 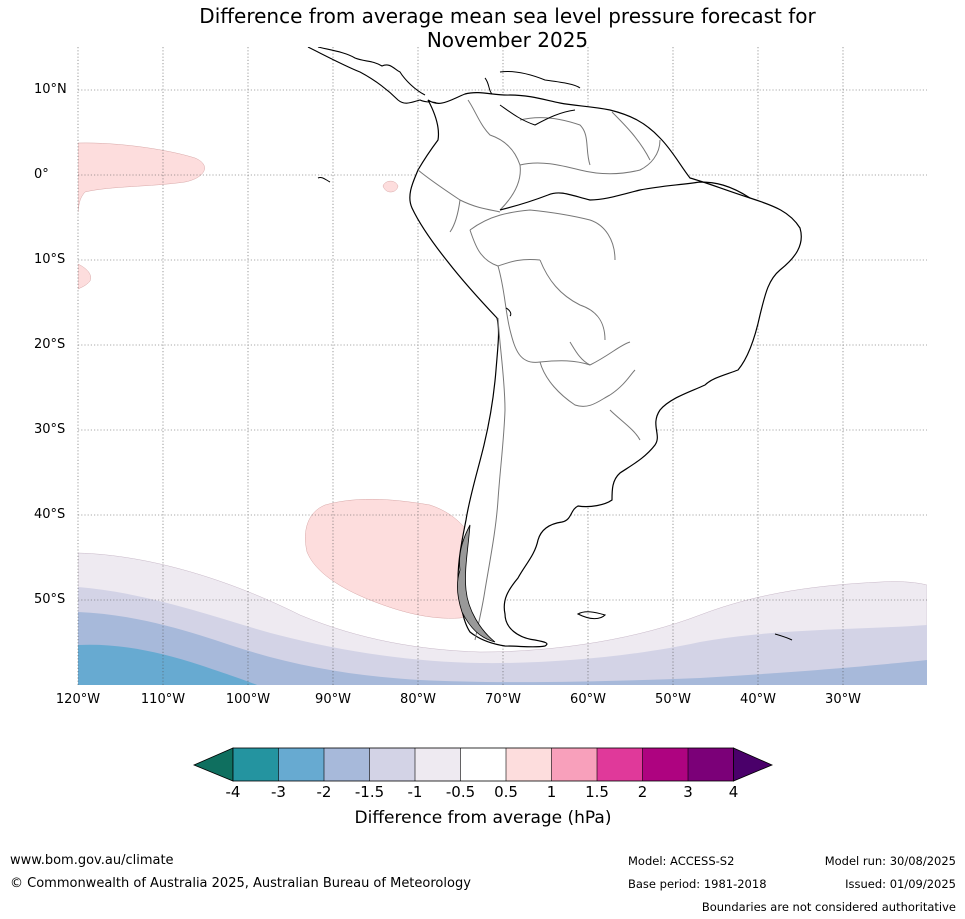 What do you see at coordinates (591, 615) in the screenshot?
I see `falkland-islands` at bounding box center [591, 615].